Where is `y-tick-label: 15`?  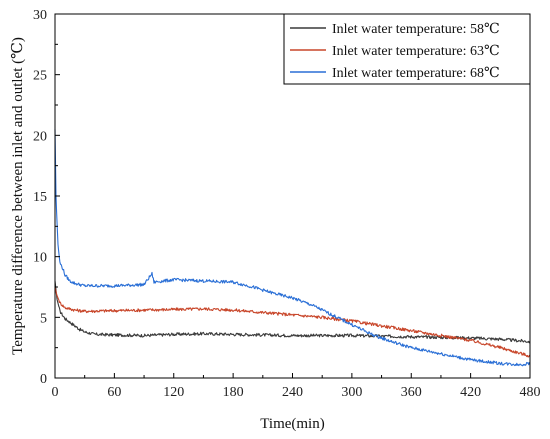 y-tick-label: 15 is located at coordinates (40, 197).